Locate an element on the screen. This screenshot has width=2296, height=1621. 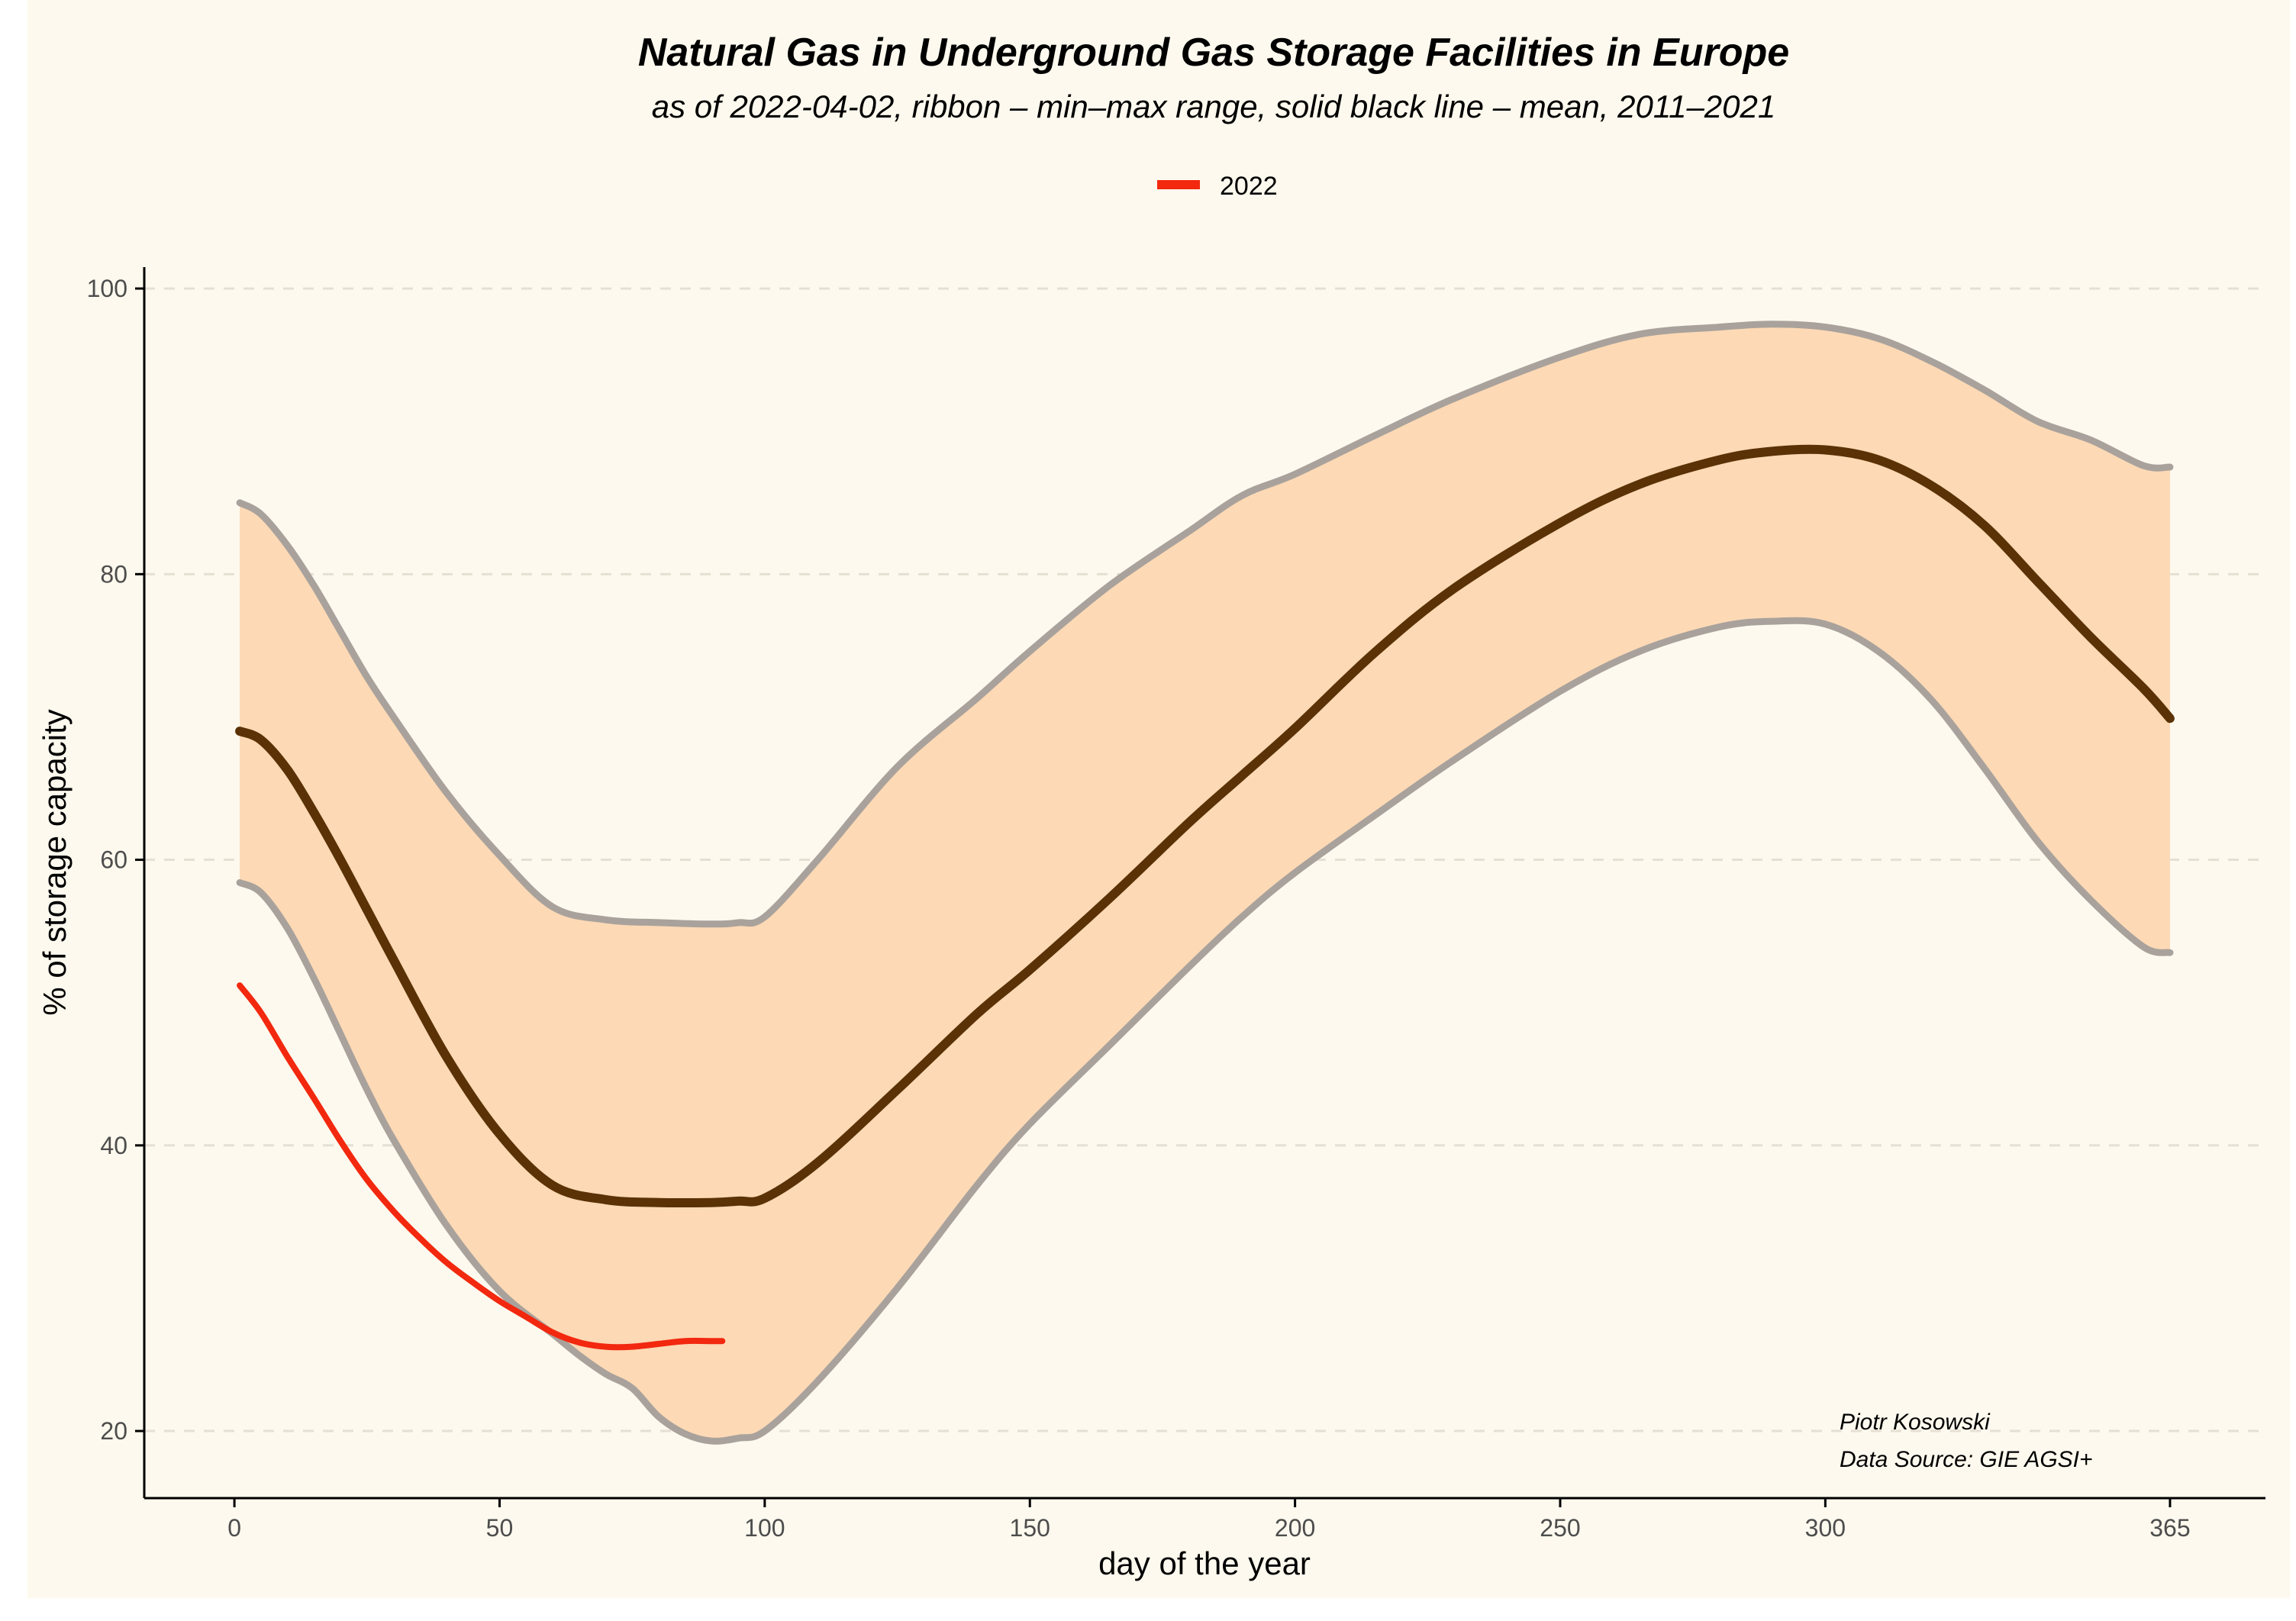
y-tick-label-60: 60 is located at coordinates (113, 860).